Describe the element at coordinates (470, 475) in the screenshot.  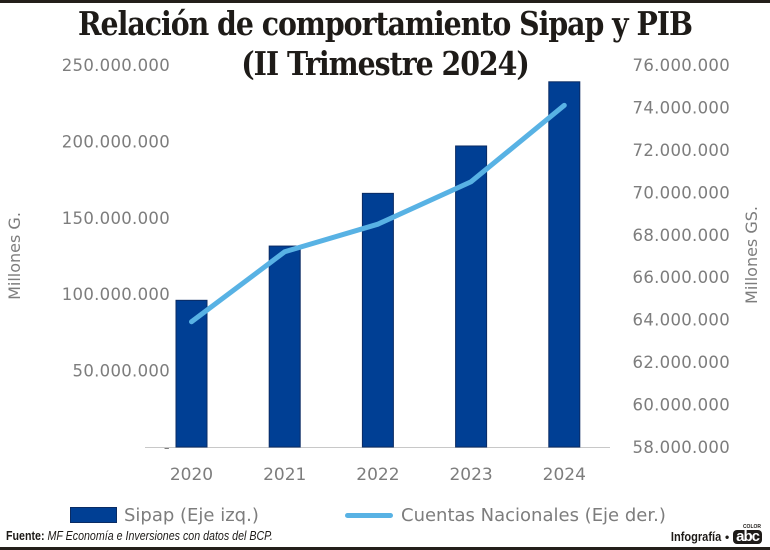
I see `x-tick-label: 2023` at that location.